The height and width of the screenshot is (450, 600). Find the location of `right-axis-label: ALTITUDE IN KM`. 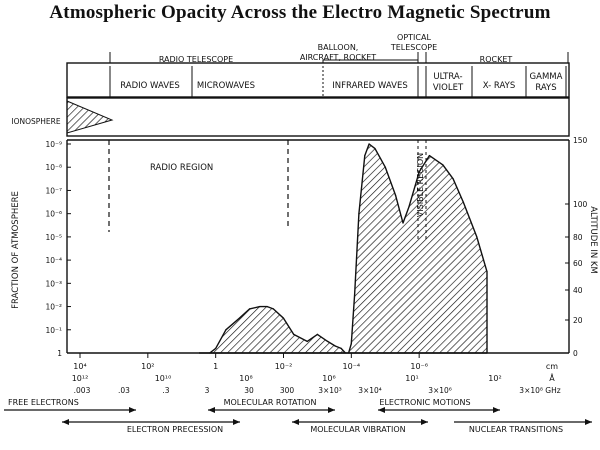

right-axis-label: ALTITUDE IN KM is located at coordinates (593, 240).